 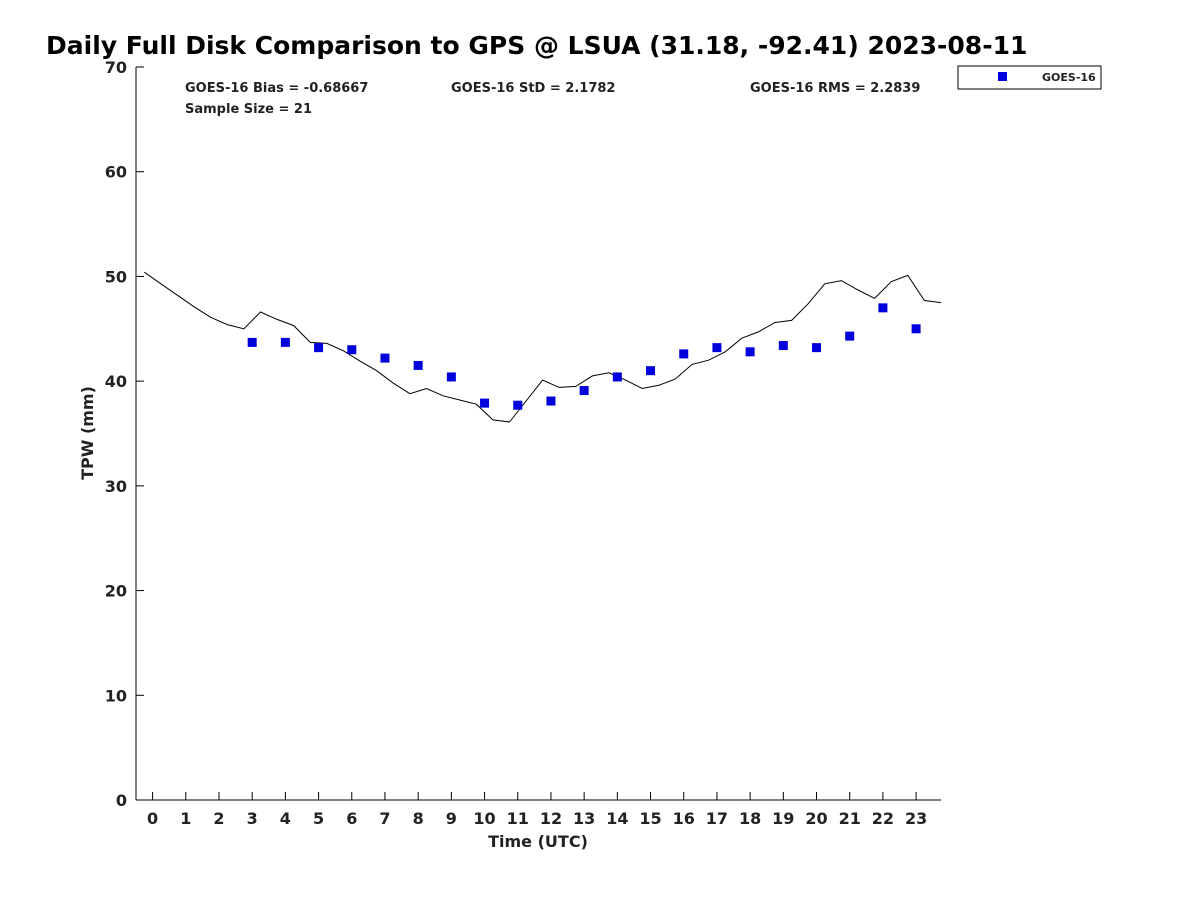 I want to click on y-tick-label: 0, so click(x=121, y=800).